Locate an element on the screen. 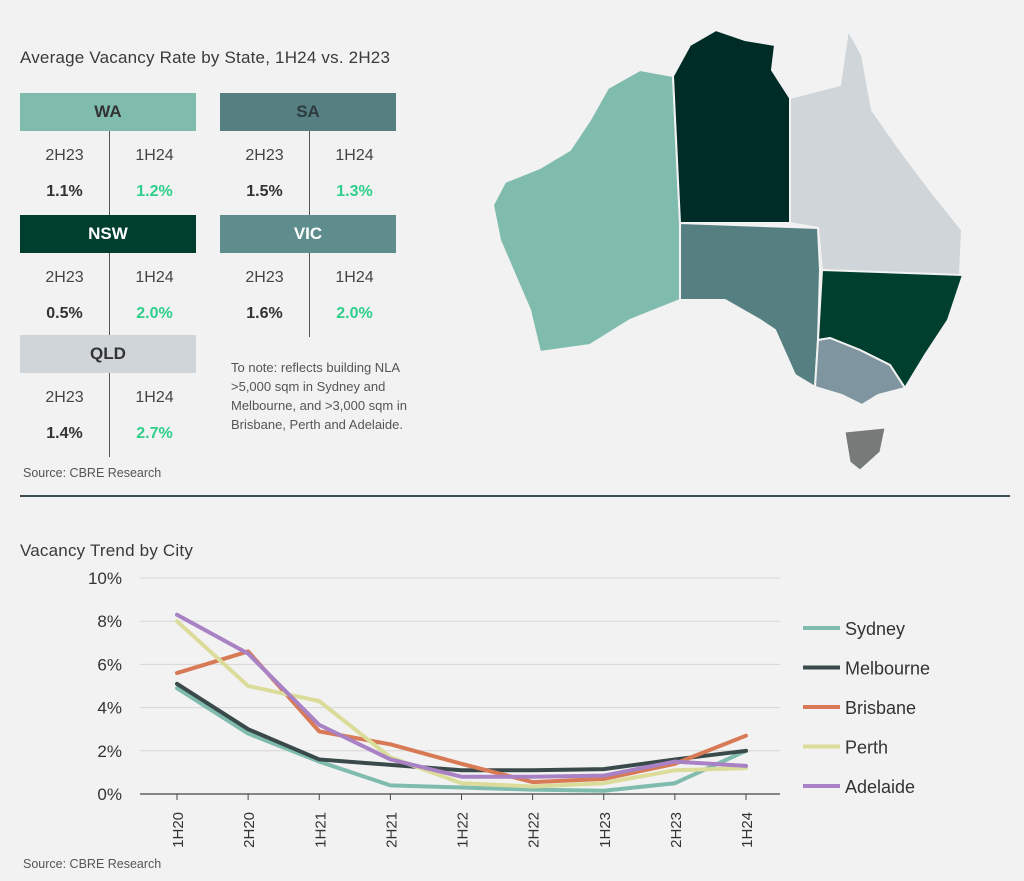  map-region-vic is located at coordinates (860, 371).